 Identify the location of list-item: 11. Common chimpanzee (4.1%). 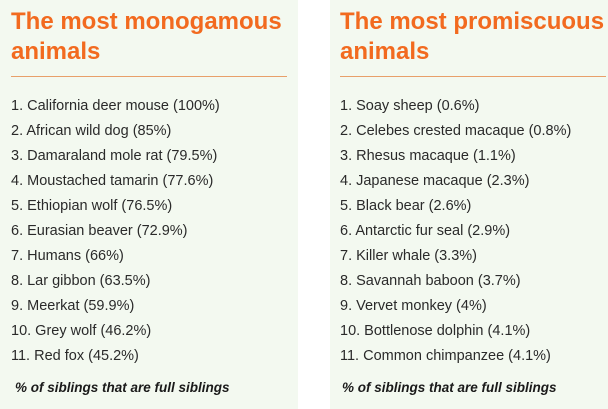
(445, 356).